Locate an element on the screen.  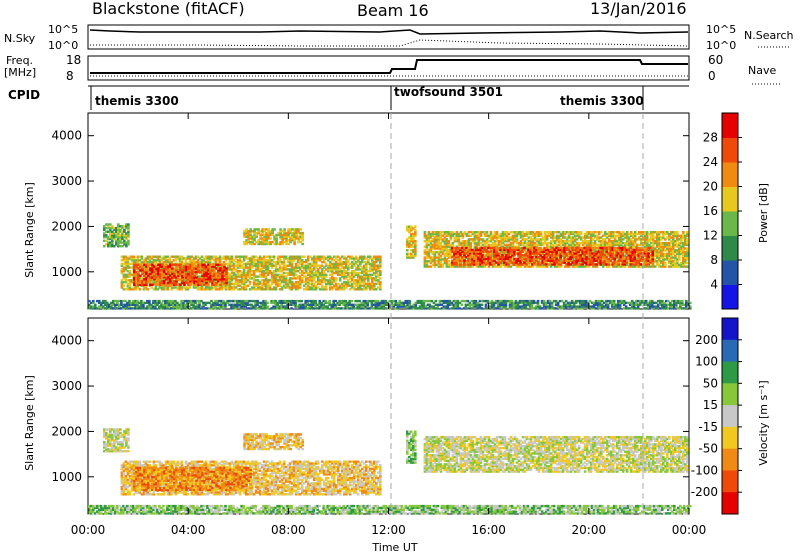
freq-tick-top: 18 is located at coordinates (73, 60).